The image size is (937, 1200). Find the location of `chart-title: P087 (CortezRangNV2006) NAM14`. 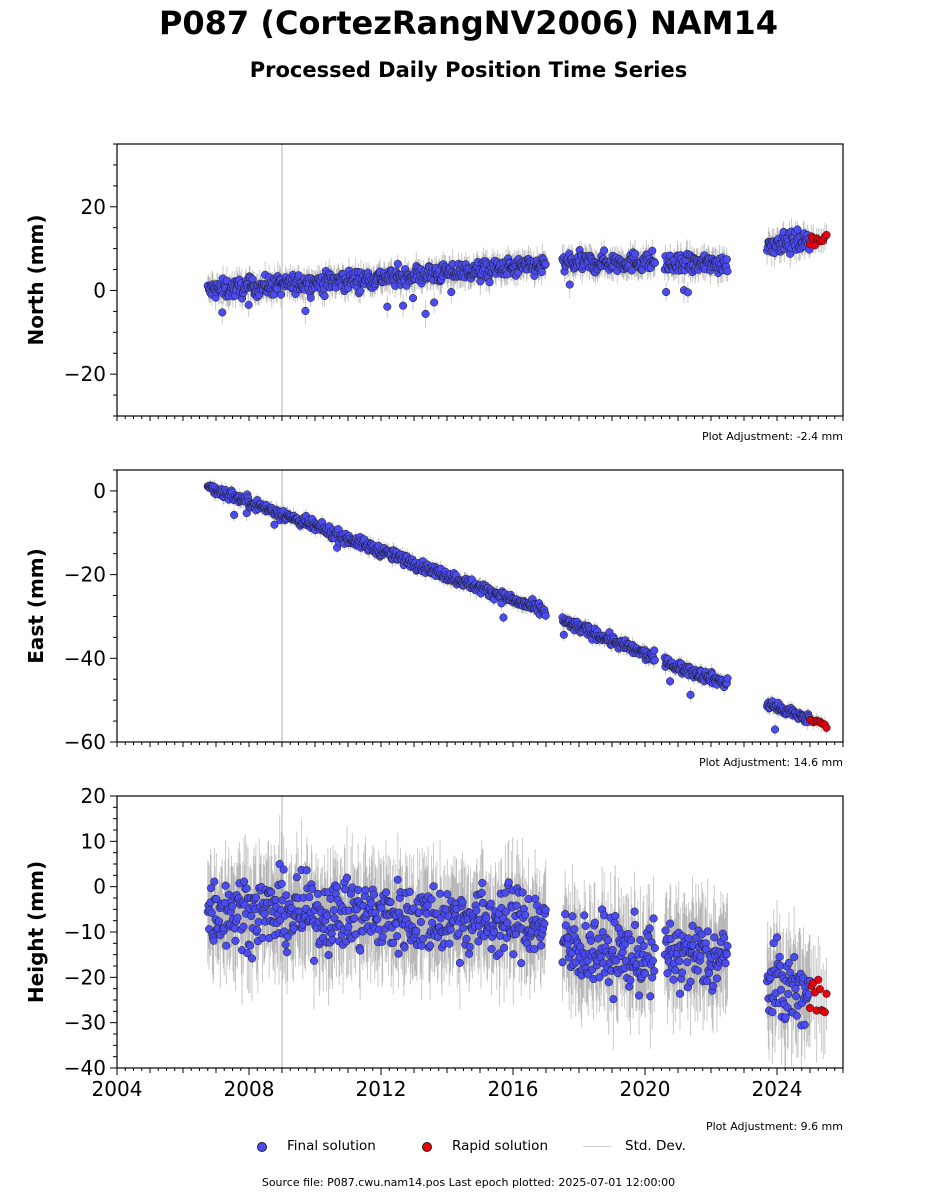

chart-title: P087 (CortezRangNV2006) NAM14 is located at coordinates (468, 23).